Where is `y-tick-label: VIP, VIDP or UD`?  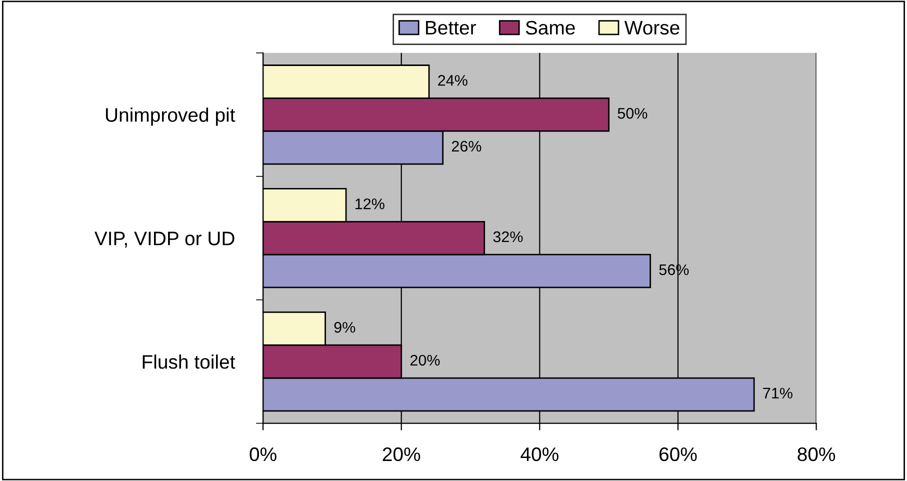
y-tick-label: VIP, VIDP or UD is located at coordinates (164, 240).